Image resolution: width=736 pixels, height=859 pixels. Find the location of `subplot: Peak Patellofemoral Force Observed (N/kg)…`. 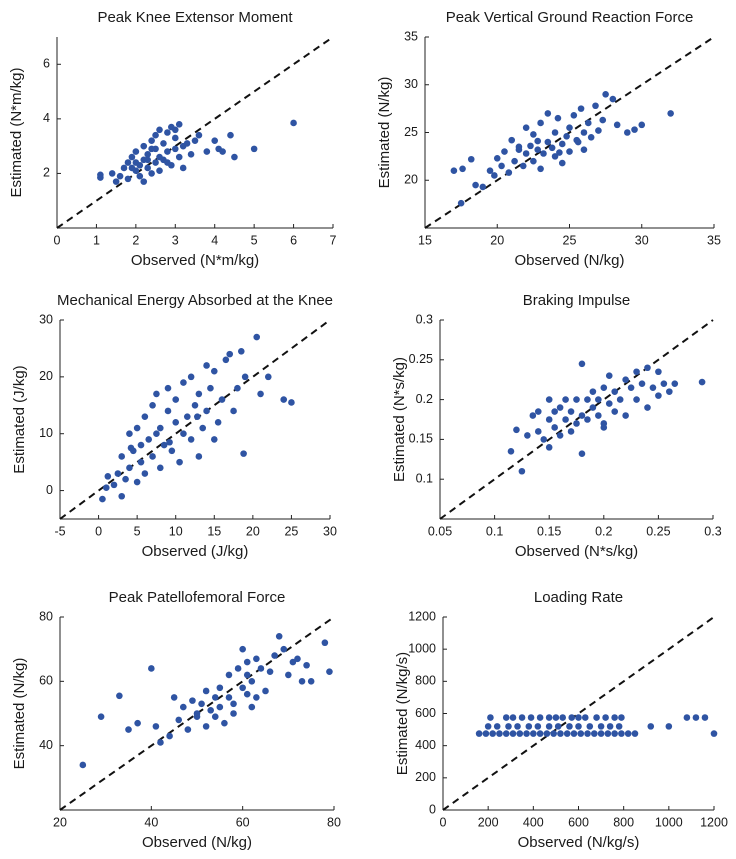

subplot: Peak Patellofemoral Force Observed (N/kg)… is located at coordinates (176, 720).